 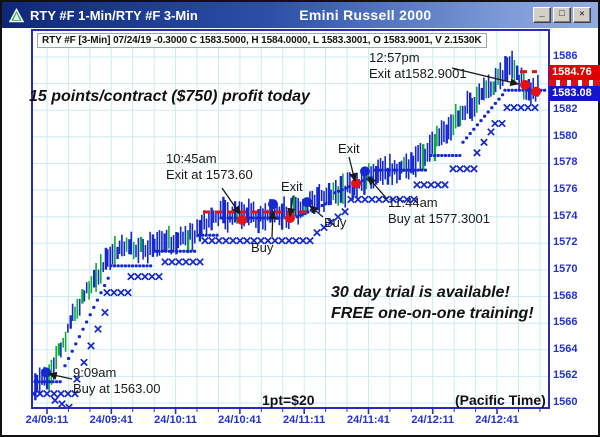 What do you see at coordinates (288, 400) in the screenshot?
I see `annotation-point-value: 1pt=$20` at bounding box center [288, 400].